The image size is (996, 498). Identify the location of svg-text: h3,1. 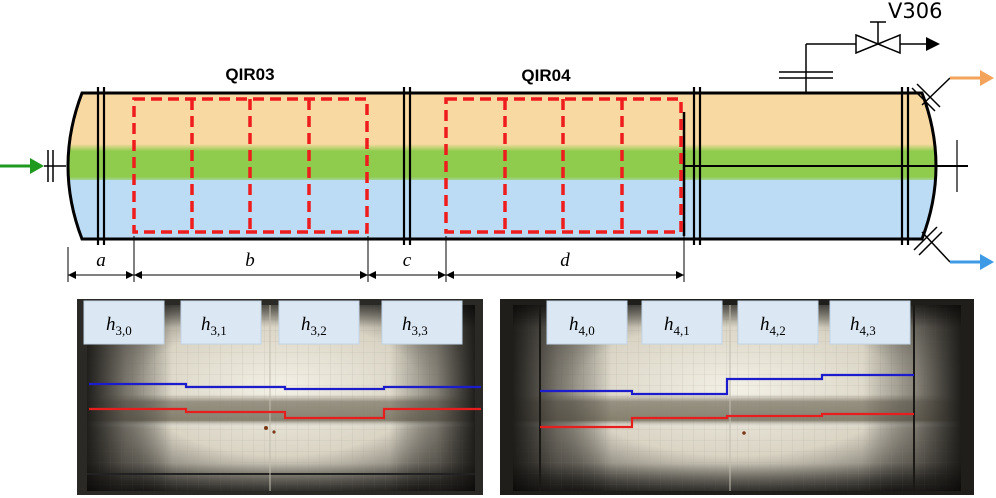
(214, 326).